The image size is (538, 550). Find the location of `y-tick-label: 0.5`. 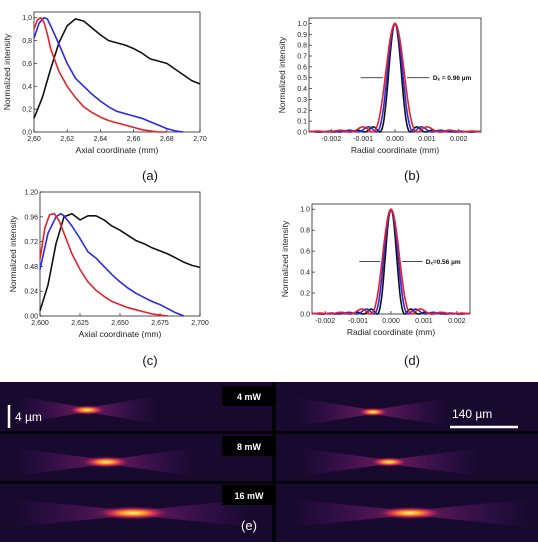

y-tick-label: 0.5 is located at coordinates (302, 78).